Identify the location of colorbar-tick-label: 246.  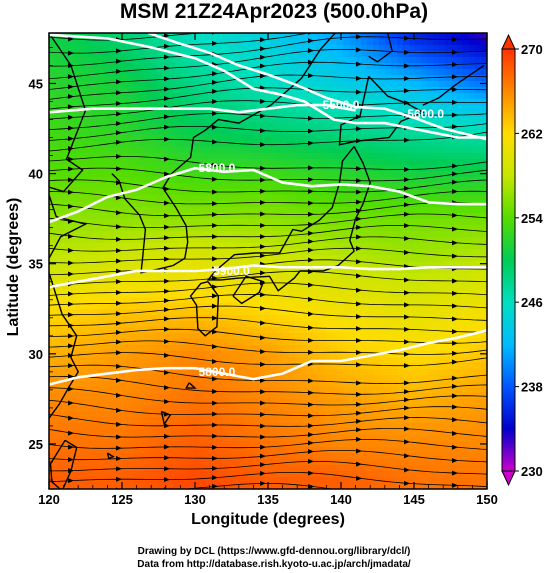
(532, 302).